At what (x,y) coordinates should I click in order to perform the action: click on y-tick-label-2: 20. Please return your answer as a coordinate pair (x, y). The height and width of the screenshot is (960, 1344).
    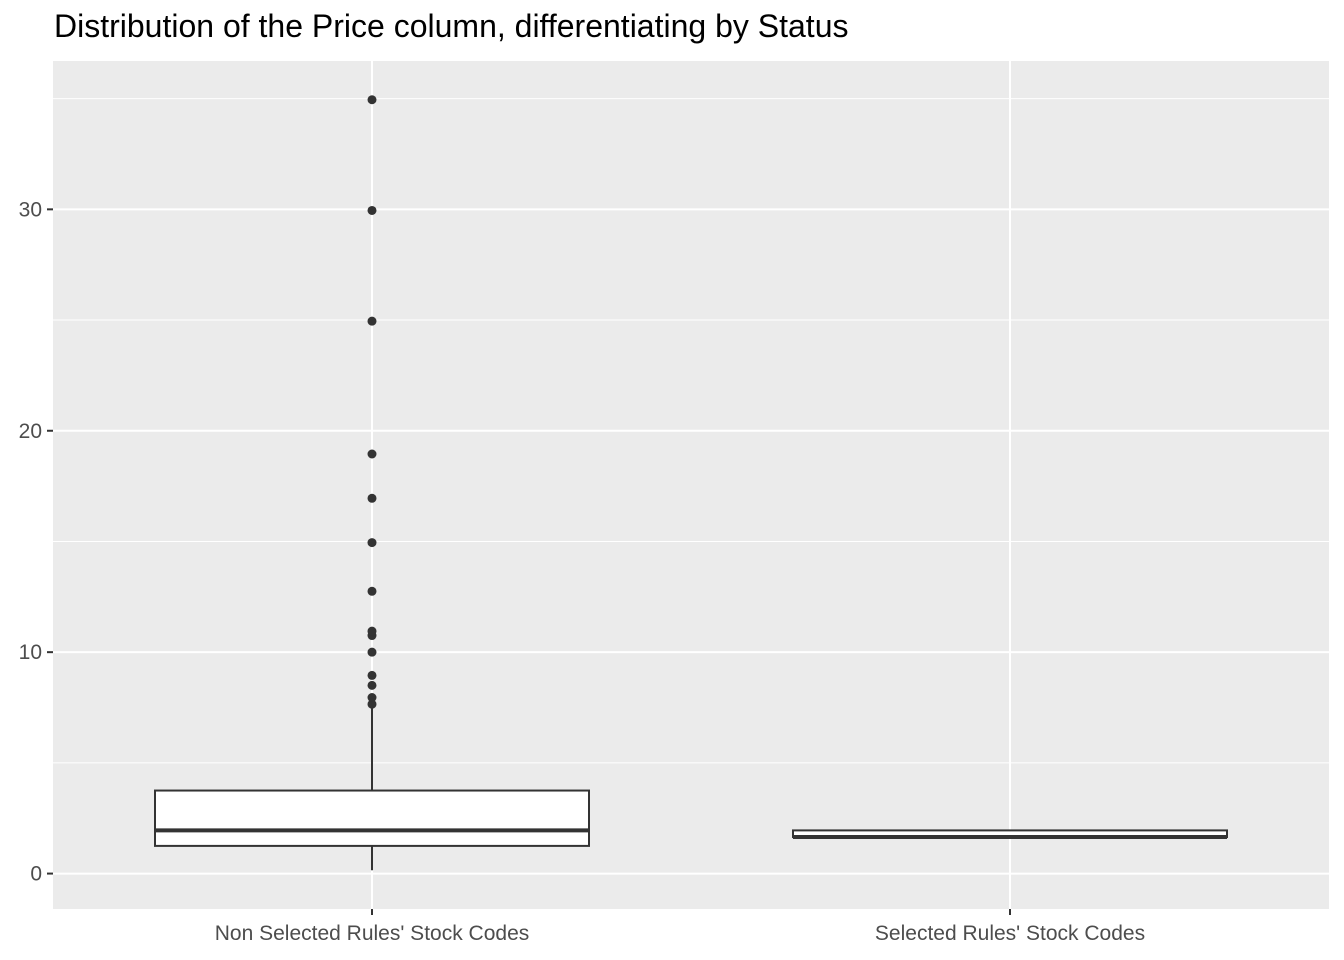
    Looking at the image, I should click on (30, 431).